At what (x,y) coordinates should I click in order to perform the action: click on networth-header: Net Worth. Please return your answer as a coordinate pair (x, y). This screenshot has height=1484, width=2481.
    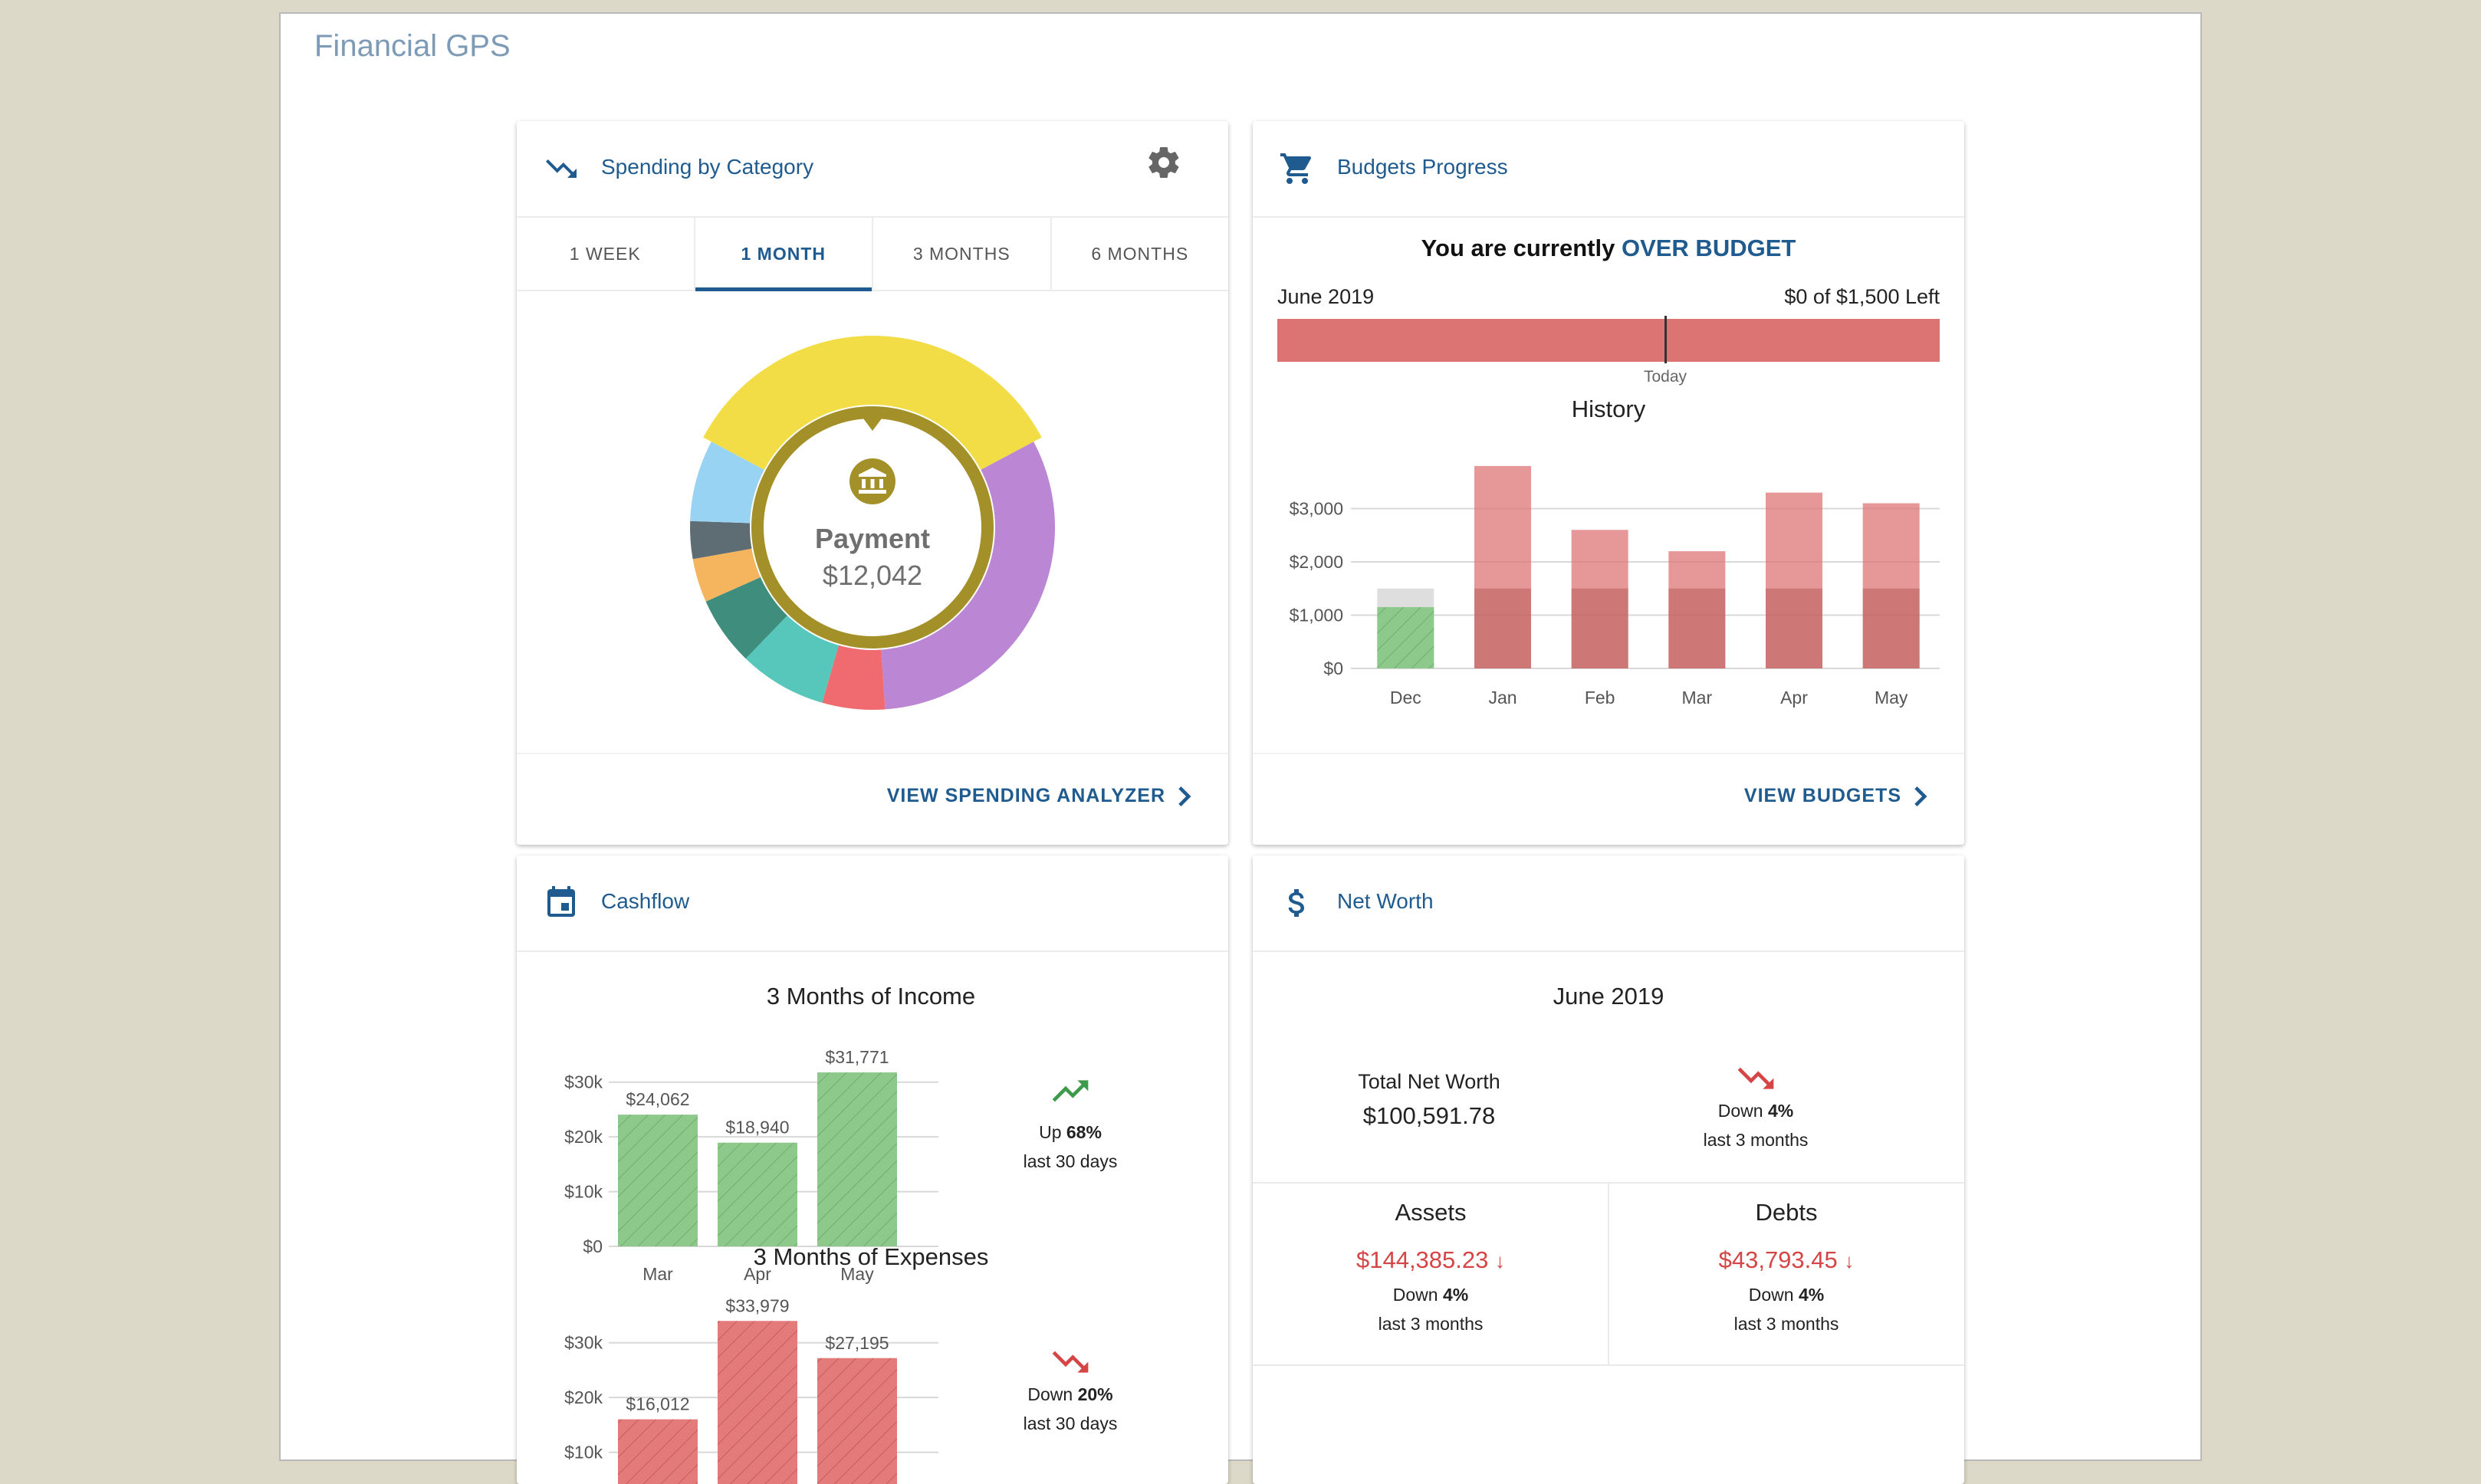
    Looking at the image, I should click on (1609, 903).